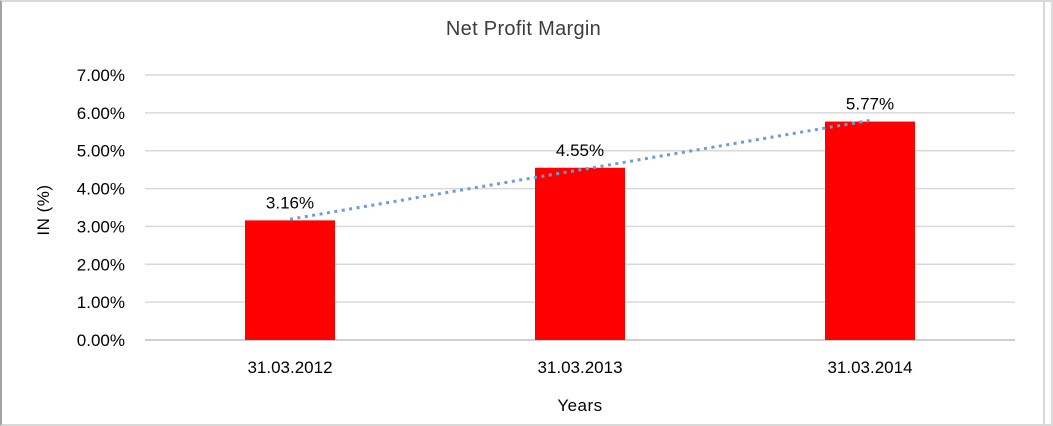  Describe the element at coordinates (101, 113) in the screenshot. I see `y-tick-label: 6.00%` at that location.